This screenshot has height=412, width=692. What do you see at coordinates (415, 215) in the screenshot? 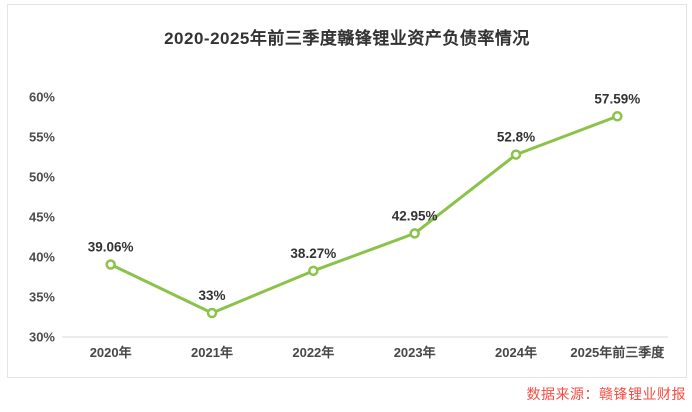
I see `data-point-label: 42.95%` at bounding box center [415, 215].